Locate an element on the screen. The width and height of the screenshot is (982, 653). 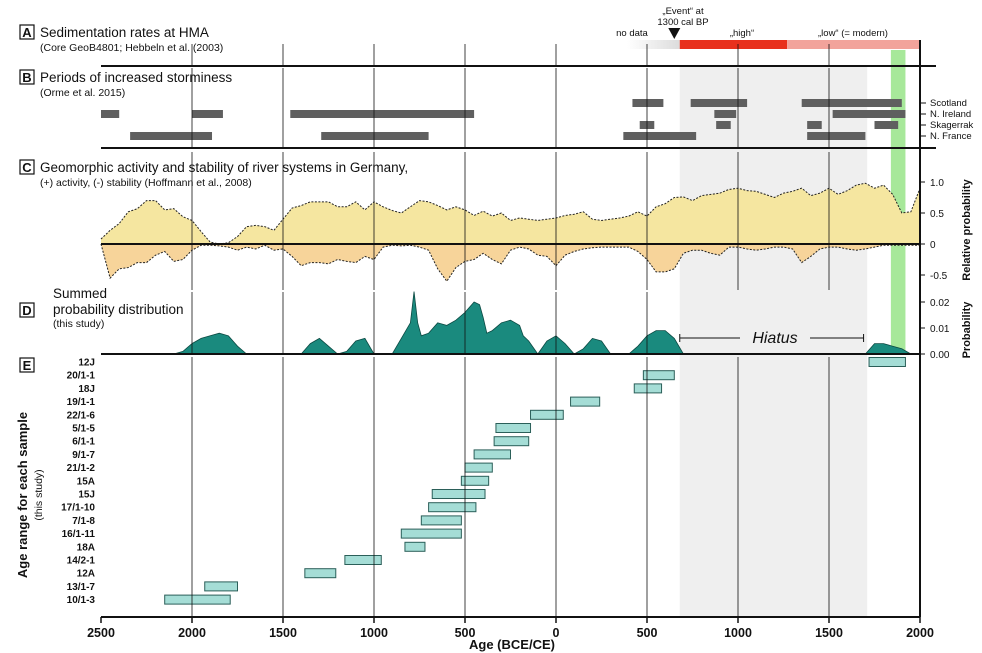
activity-outline is located at coordinates (510, 213).